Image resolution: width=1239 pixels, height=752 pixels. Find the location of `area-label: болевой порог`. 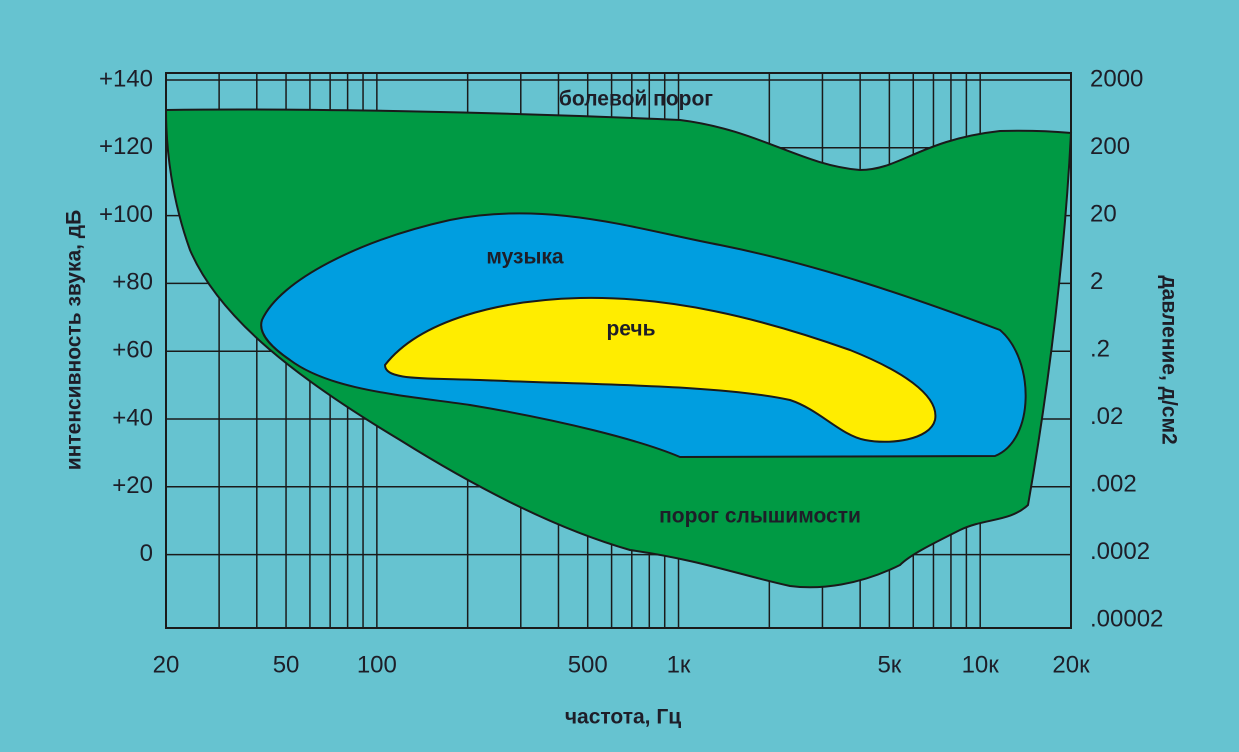

area-label: болевой порог is located at coordinates (636, 99).